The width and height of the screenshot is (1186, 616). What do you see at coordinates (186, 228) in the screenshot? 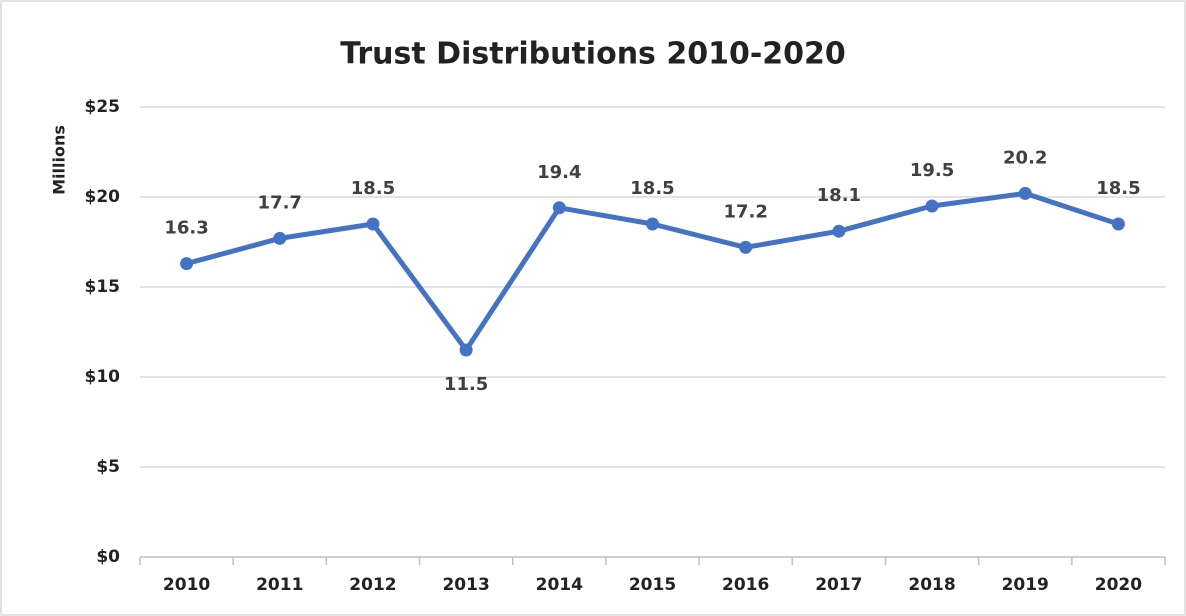
I see `data-label: 16.3` at bounding box center [186, 228].